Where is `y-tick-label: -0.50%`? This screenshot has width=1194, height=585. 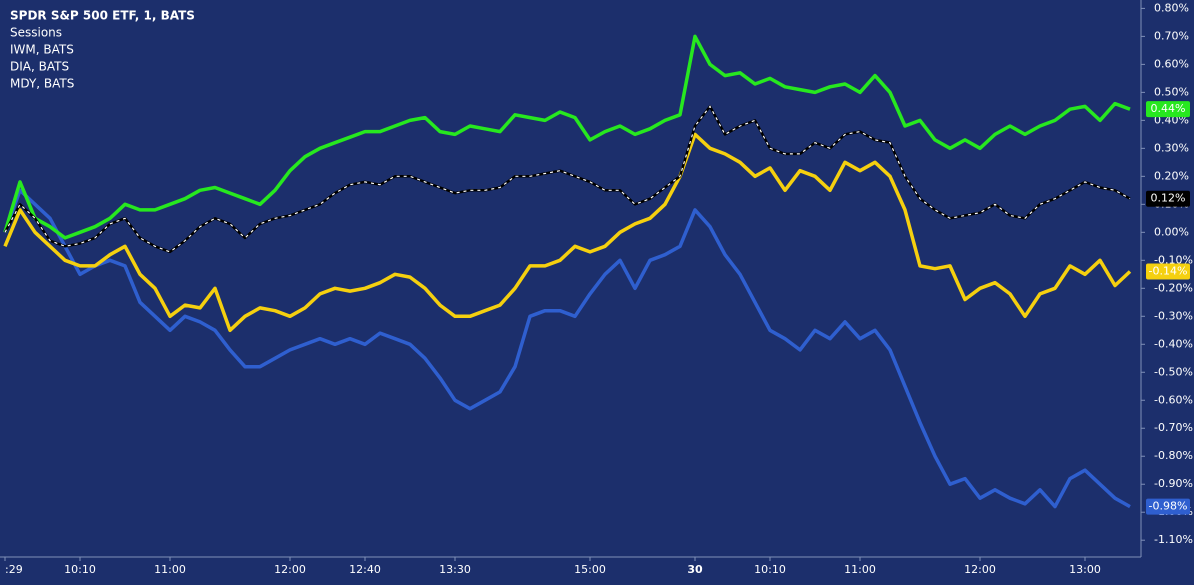
y-tick-label: -0.50% is located at coordinates (1173, 371).